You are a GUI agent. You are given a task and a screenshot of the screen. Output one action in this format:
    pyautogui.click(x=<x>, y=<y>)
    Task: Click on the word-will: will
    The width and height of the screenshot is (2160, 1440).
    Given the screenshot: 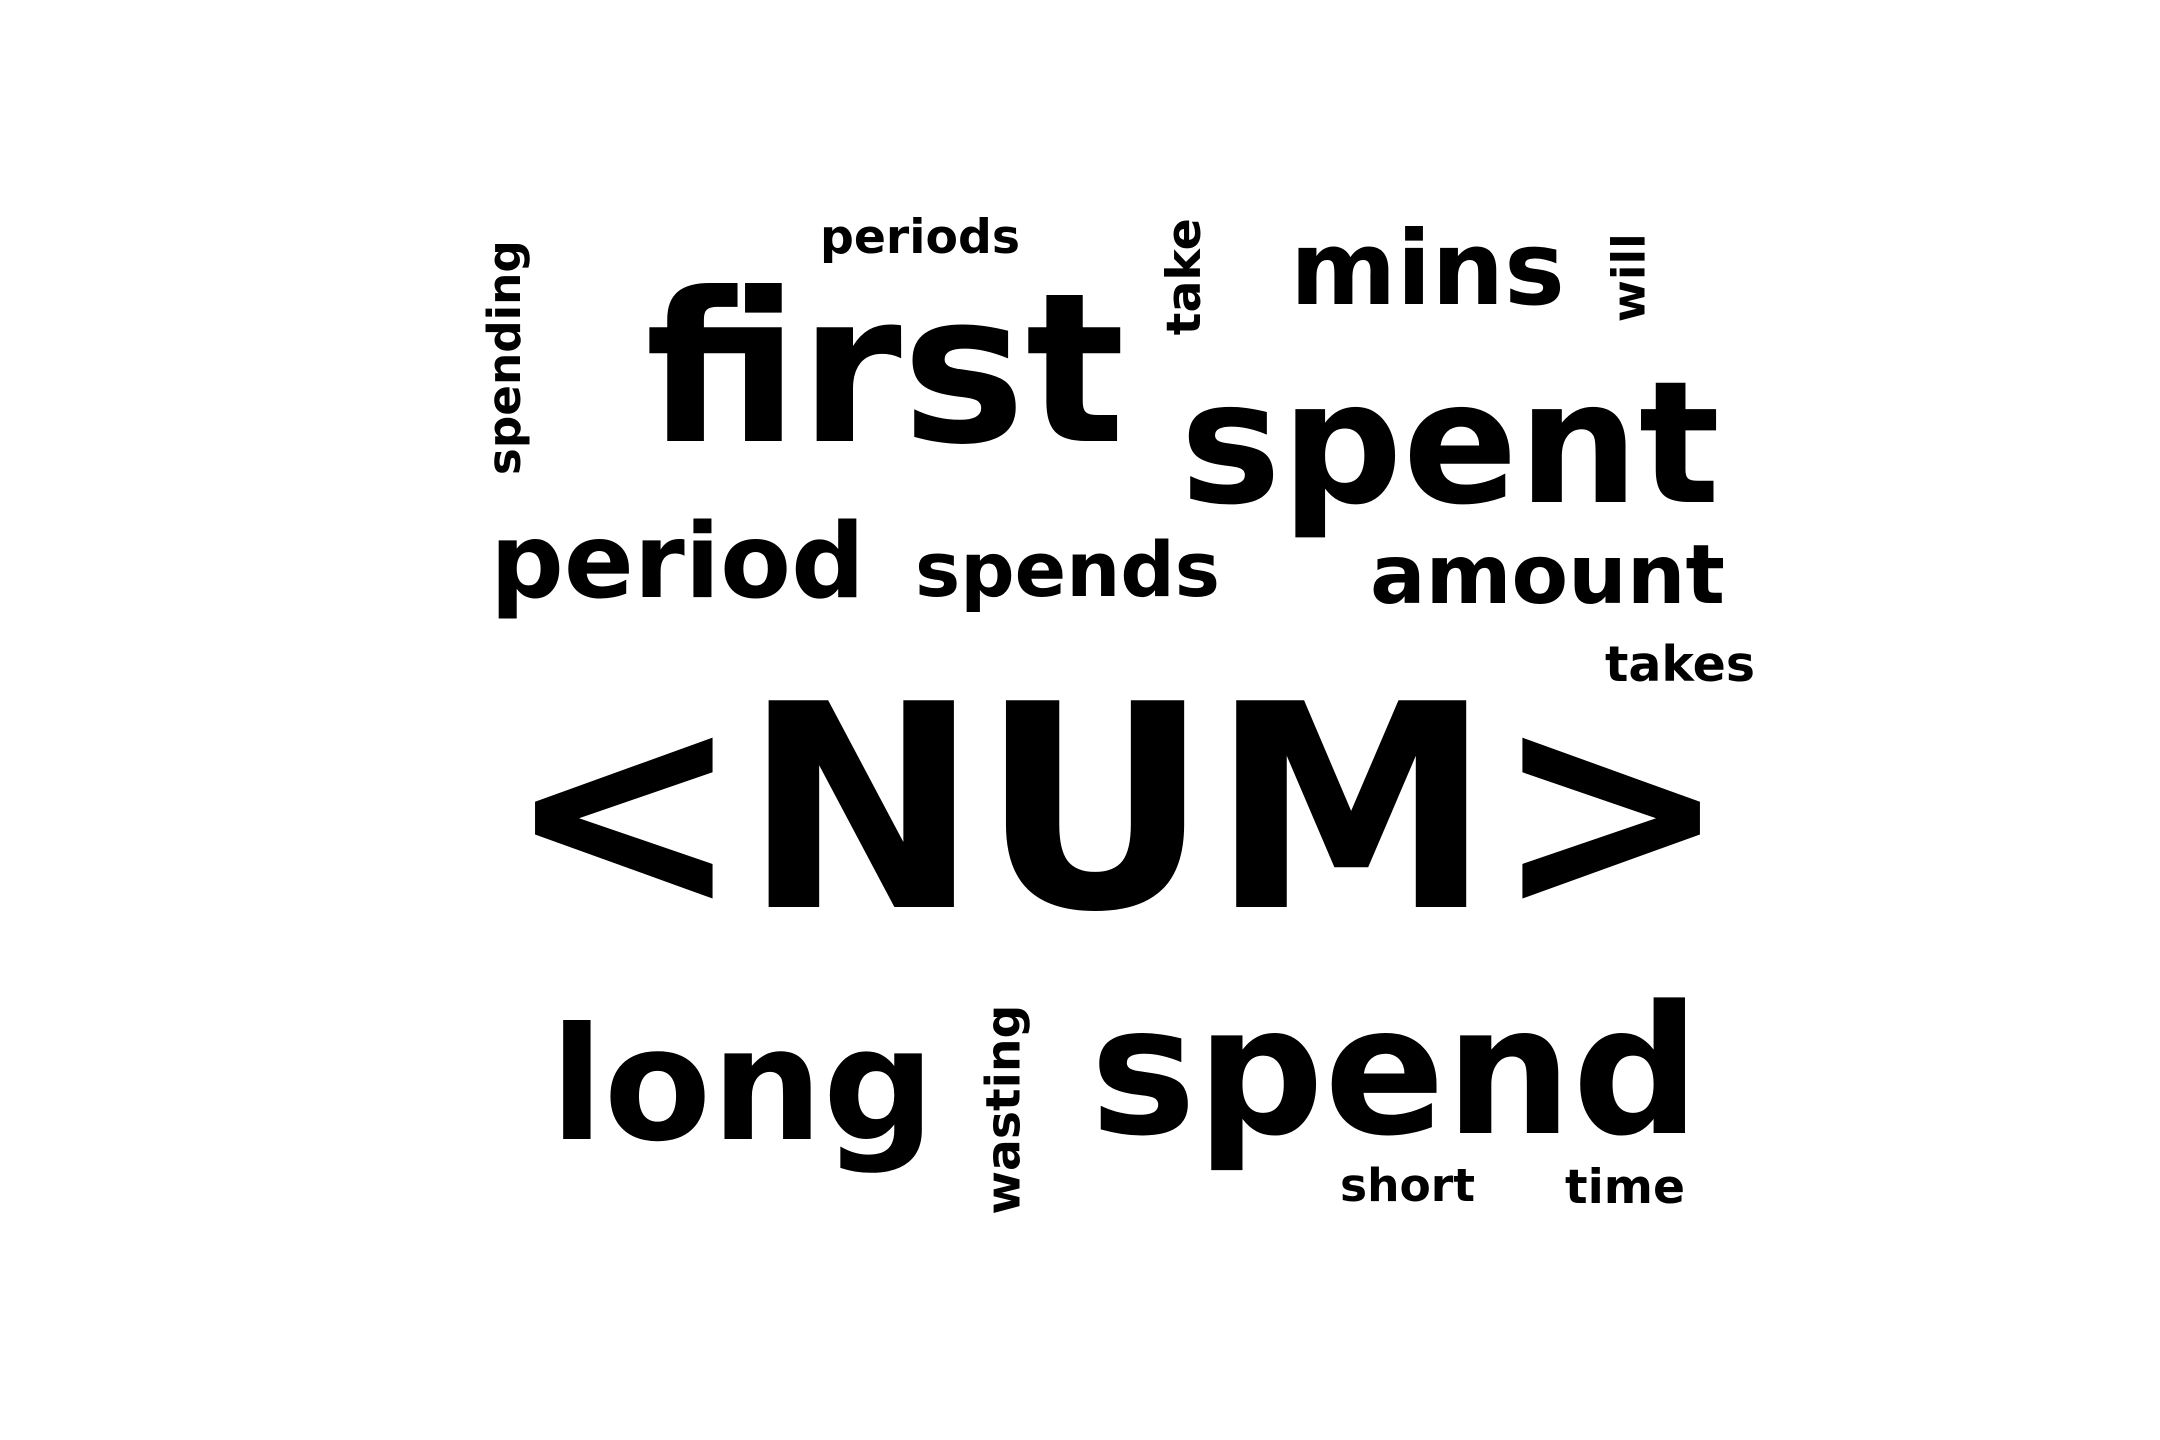 What is the action you would take?
    pyautogui.click(x=1629, y=277)
    